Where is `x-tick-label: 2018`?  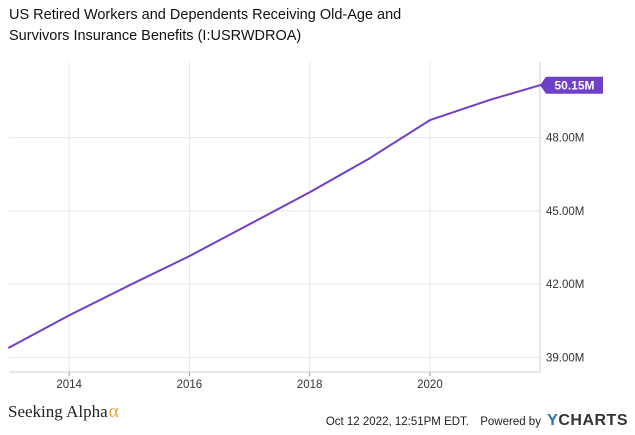 x-tick-label: 2018 is located at coordinates (310, 385).